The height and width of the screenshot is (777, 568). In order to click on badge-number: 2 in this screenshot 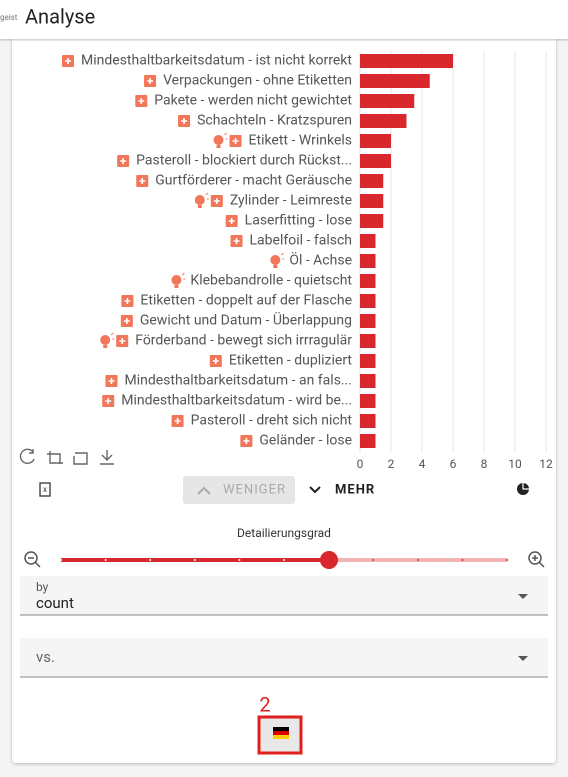, I will do `click(264, 704)`.